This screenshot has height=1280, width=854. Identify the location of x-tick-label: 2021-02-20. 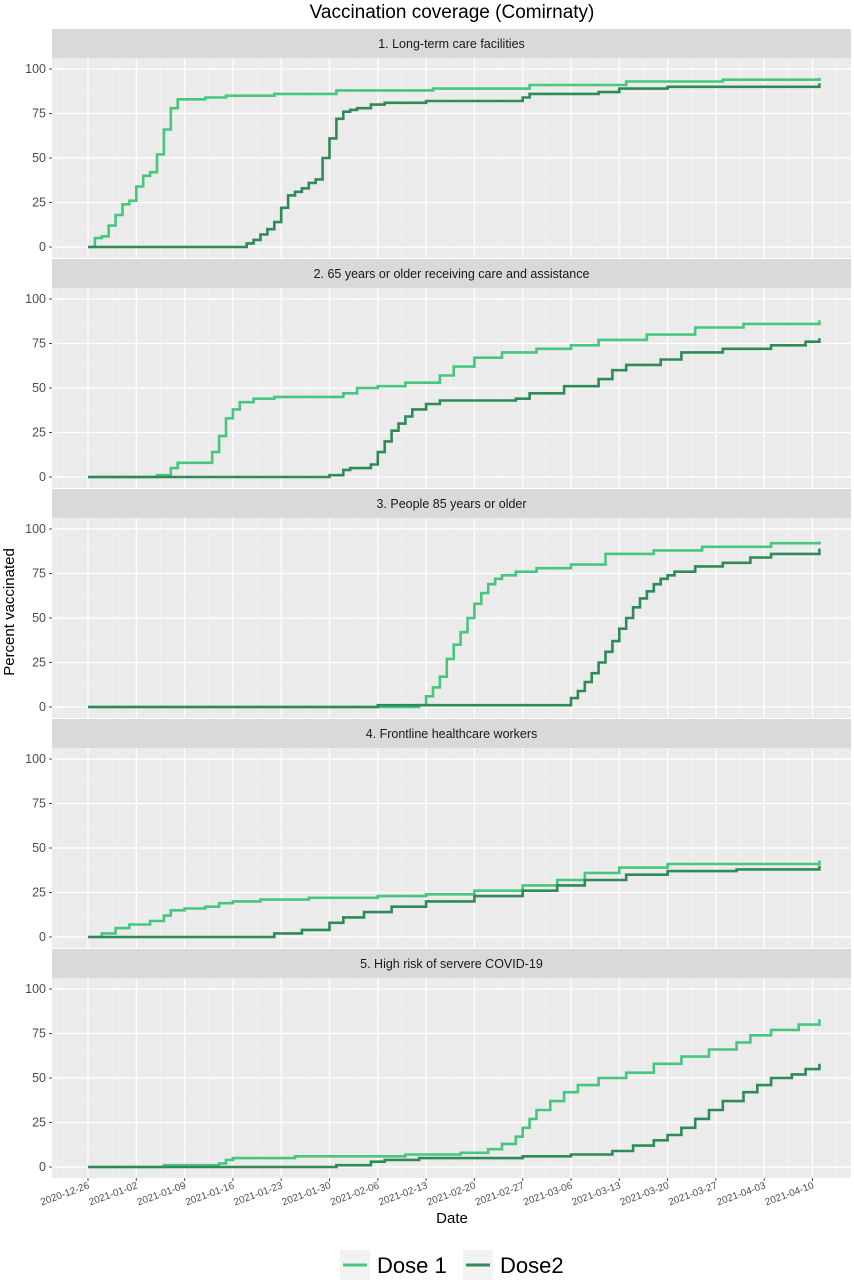
(452, 1194).